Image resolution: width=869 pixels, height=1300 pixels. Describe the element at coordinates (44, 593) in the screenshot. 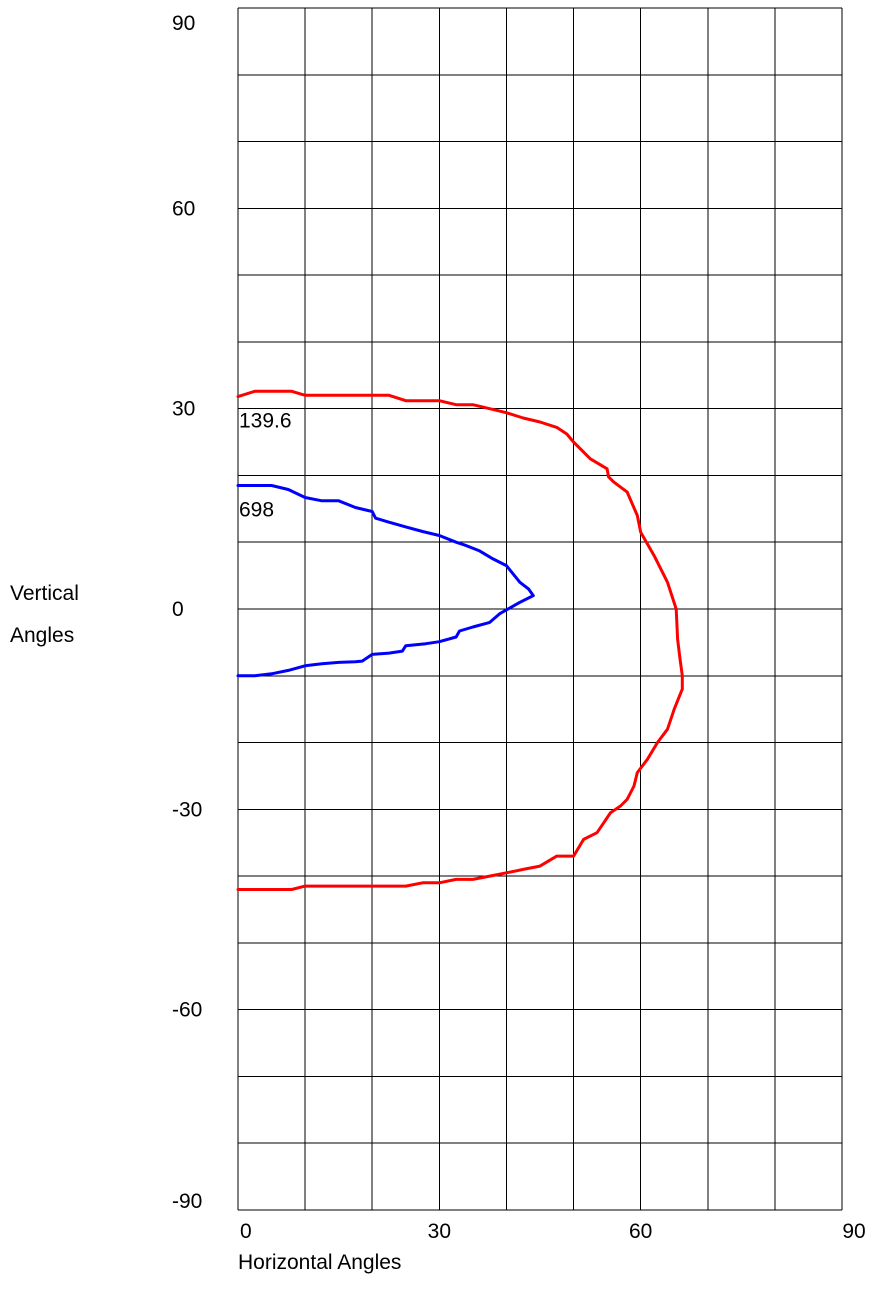

I see `y-axis-label-line1: Vertical` at that location.